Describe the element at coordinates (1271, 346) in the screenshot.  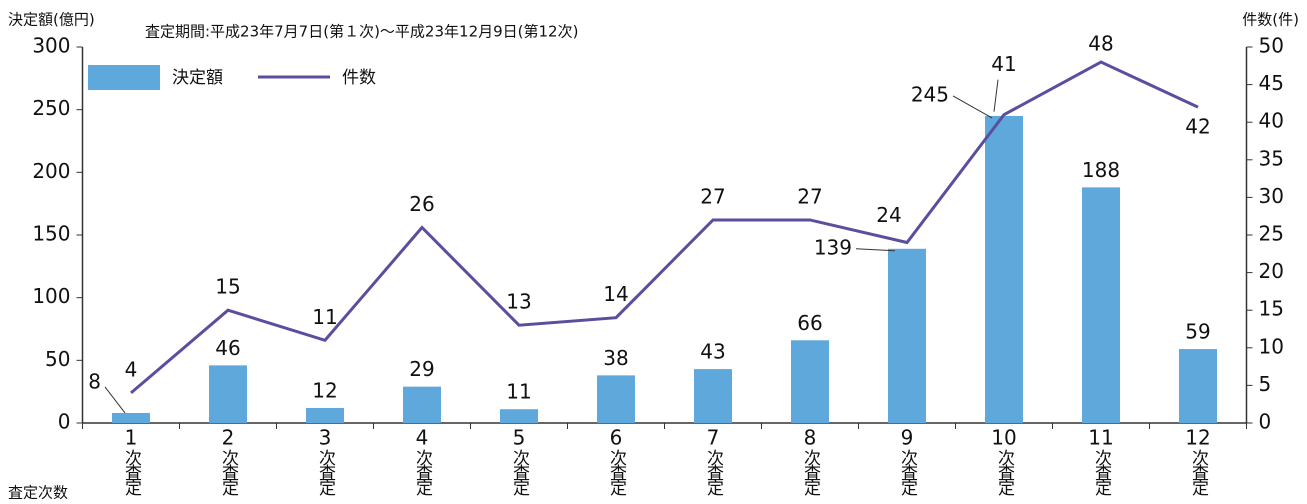
I see `y2-tick-label: 10` at that location.